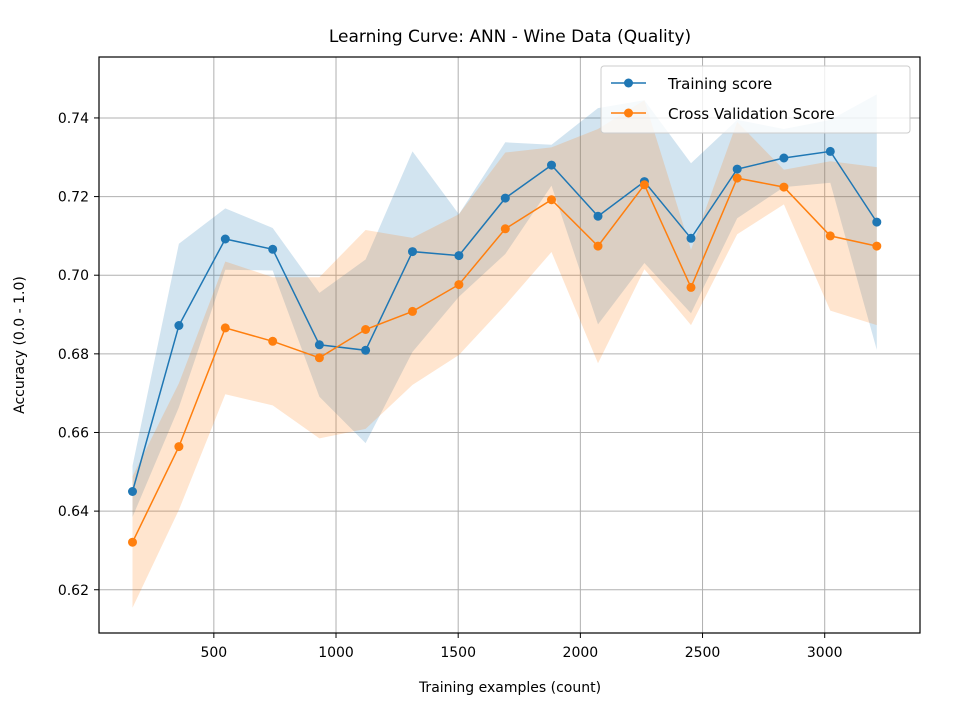  I want to click on y-tick-label: 0.72, so click(73, 198).